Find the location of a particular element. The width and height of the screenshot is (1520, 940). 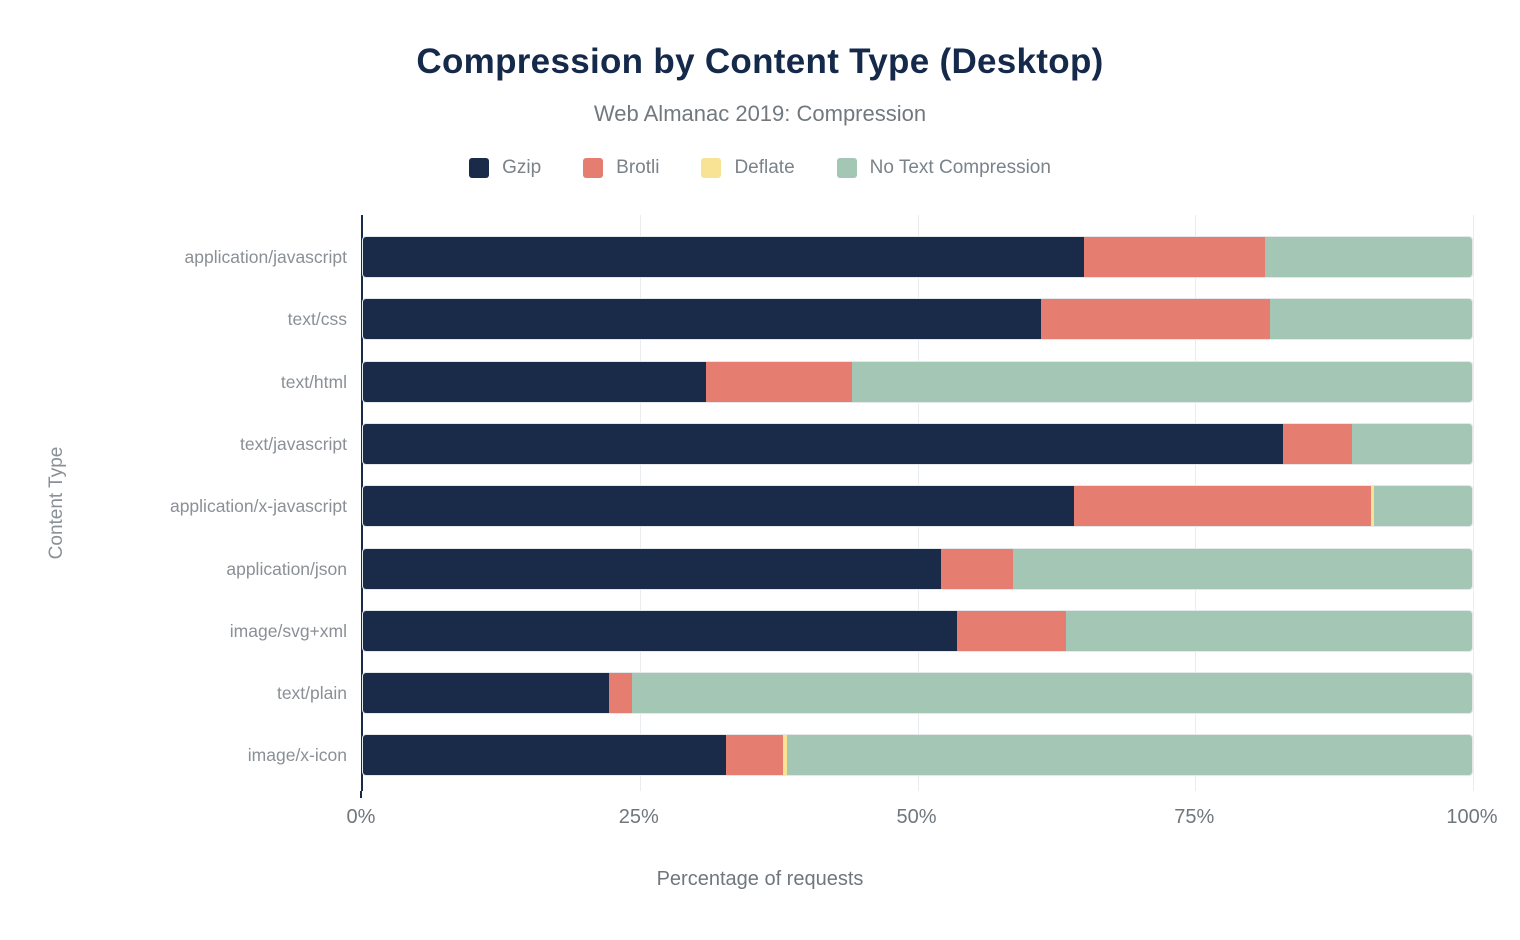

legend-swatch-gzip is located at coordinates (479, 168).